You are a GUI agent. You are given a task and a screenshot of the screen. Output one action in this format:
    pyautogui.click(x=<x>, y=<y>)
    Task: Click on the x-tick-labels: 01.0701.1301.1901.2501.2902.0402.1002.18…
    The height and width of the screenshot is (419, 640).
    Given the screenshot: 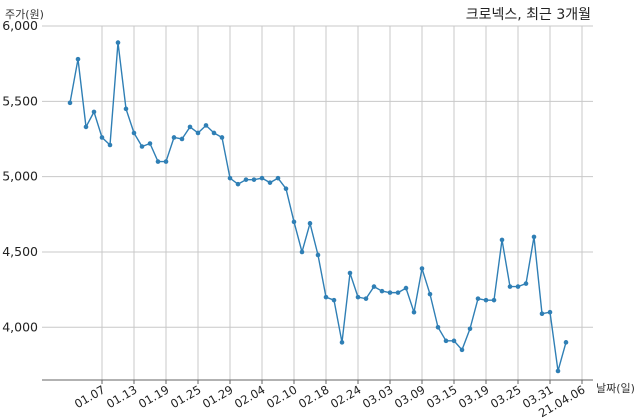 What is the action you would take?
    pyautogui.click(x=330, y=400)
    